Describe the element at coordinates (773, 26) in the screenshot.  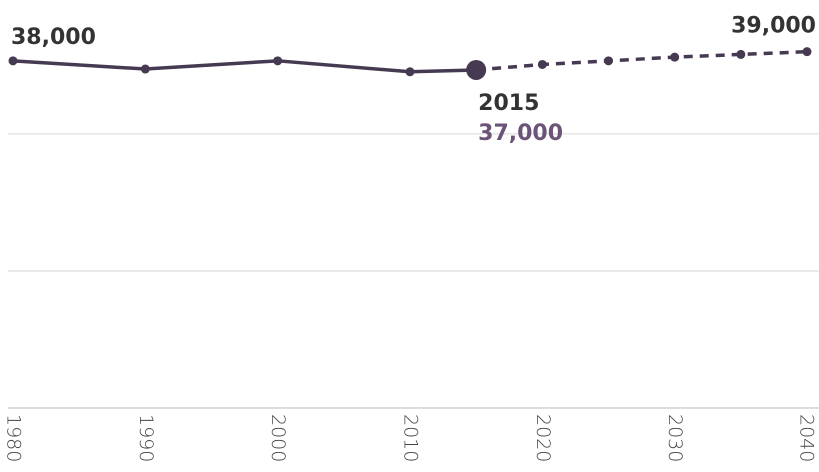
I see `value-label: 39,000` at that location.